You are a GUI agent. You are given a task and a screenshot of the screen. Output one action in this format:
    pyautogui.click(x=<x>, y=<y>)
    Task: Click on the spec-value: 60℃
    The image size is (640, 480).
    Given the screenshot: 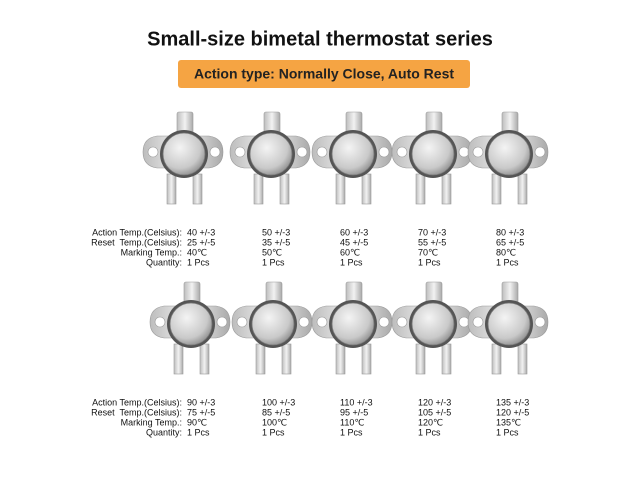 What is the action you would take?
    pyautogui.click(x=350, y=252)
    